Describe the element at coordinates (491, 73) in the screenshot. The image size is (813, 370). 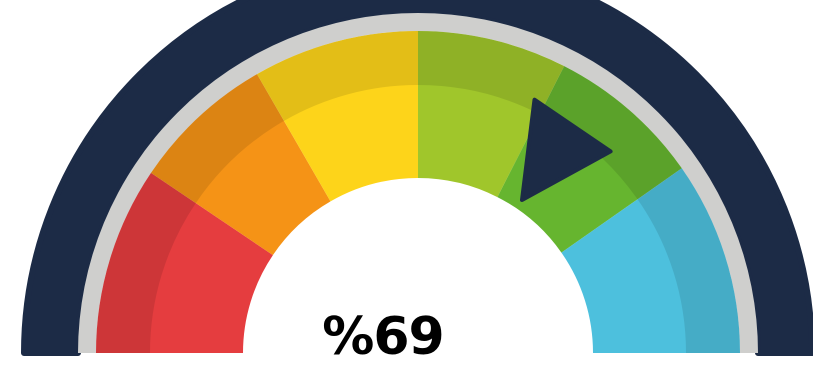
I see `gauge-segment-shade-lime` at that location.